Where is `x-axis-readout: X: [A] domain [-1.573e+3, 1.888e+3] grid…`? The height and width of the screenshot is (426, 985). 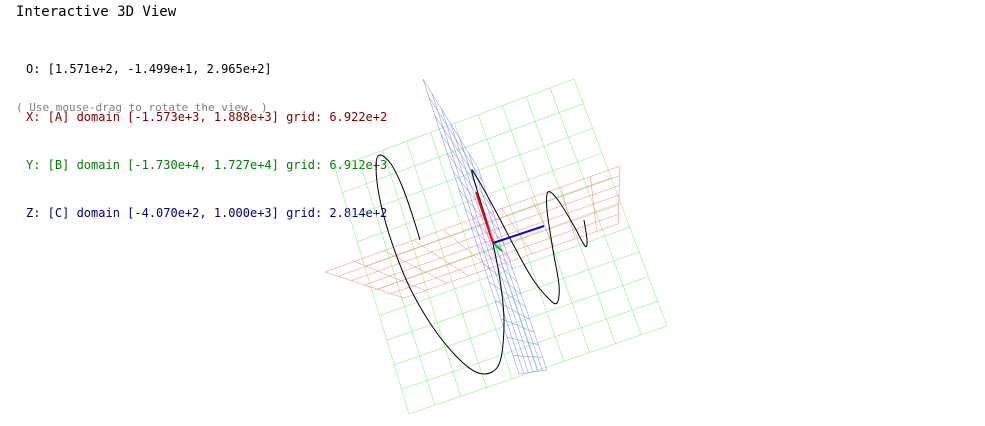
x-axis-readout: X: [A] domain [-1.573e+3, 1.888e+3] grid… is located at coordinates (207, 117).